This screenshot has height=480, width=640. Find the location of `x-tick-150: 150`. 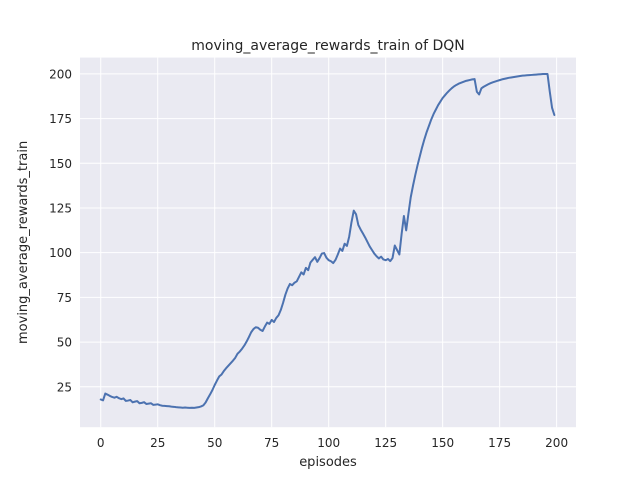

x-tick-150: 150 is located at coordinates (442, 443).